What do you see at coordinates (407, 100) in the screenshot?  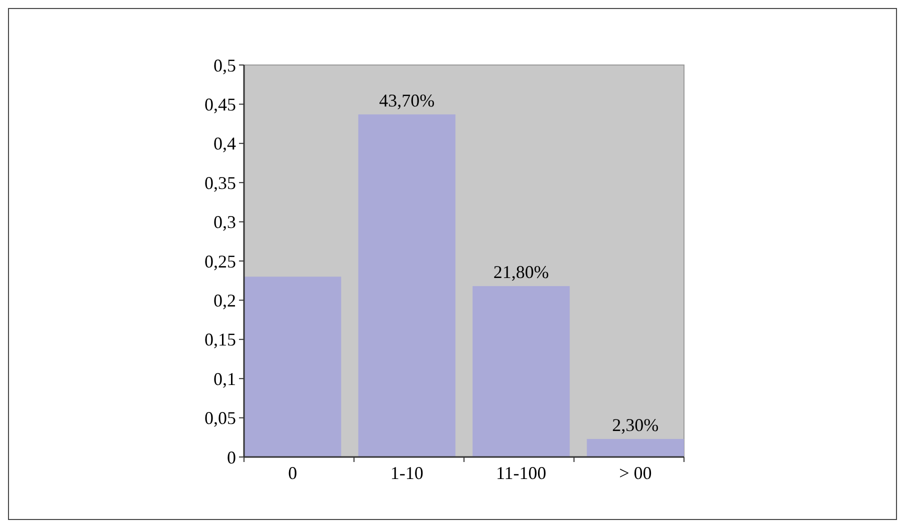 I see `data-label: 43,70%` at bounding box center [407, 100].